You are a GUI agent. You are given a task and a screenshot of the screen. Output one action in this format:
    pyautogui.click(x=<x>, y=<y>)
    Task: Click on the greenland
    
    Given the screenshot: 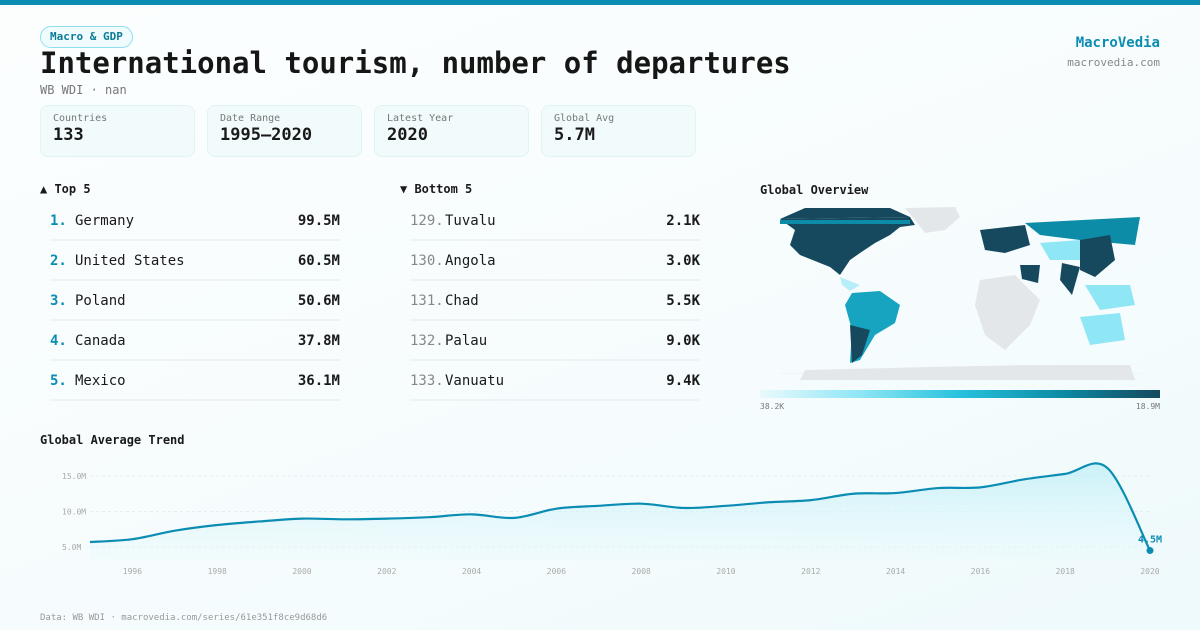 What is the action you would take?
    pyautogui.click(x=932, y=220)
    